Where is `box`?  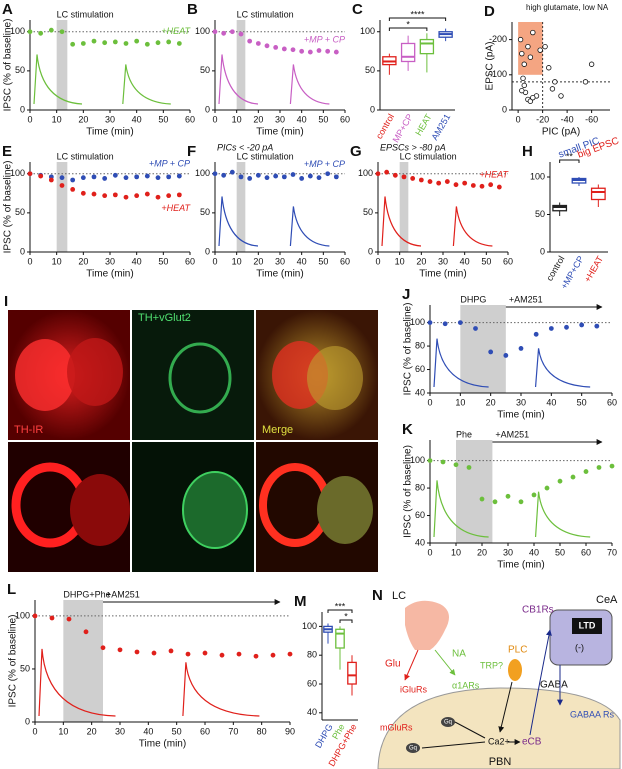
box is located at coordinates (352, 673).